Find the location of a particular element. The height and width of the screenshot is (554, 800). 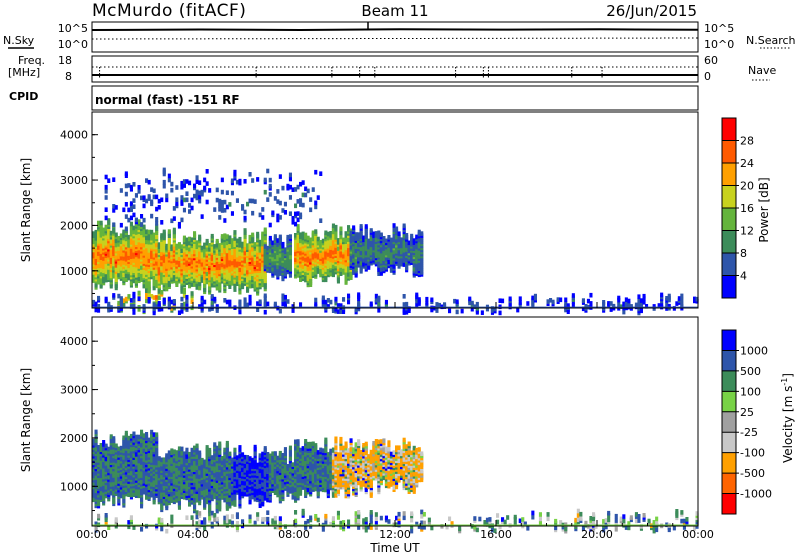

nsearch-label: N.Search is located at coordinates (771, 40).